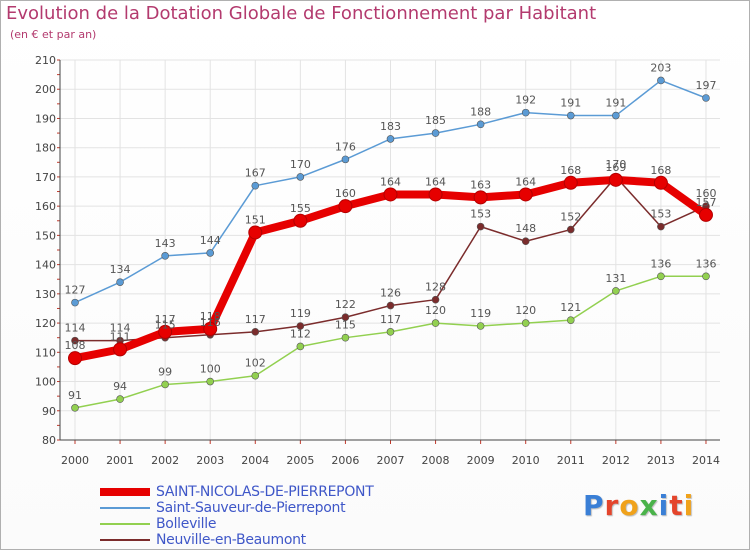 The width and height of the screenshot is (750, 550). Describe the element at coordinates (255, 363) in the screenshot. I see `data-label: 102` at that location.